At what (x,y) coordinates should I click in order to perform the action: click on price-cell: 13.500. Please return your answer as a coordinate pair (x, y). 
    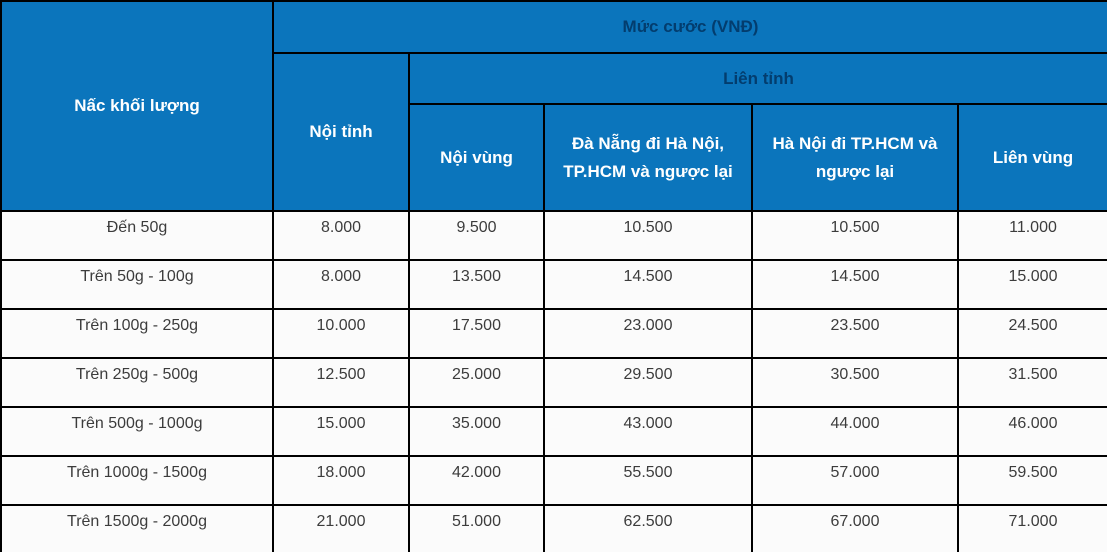
    Looking at the image, I should click on (476, 284).